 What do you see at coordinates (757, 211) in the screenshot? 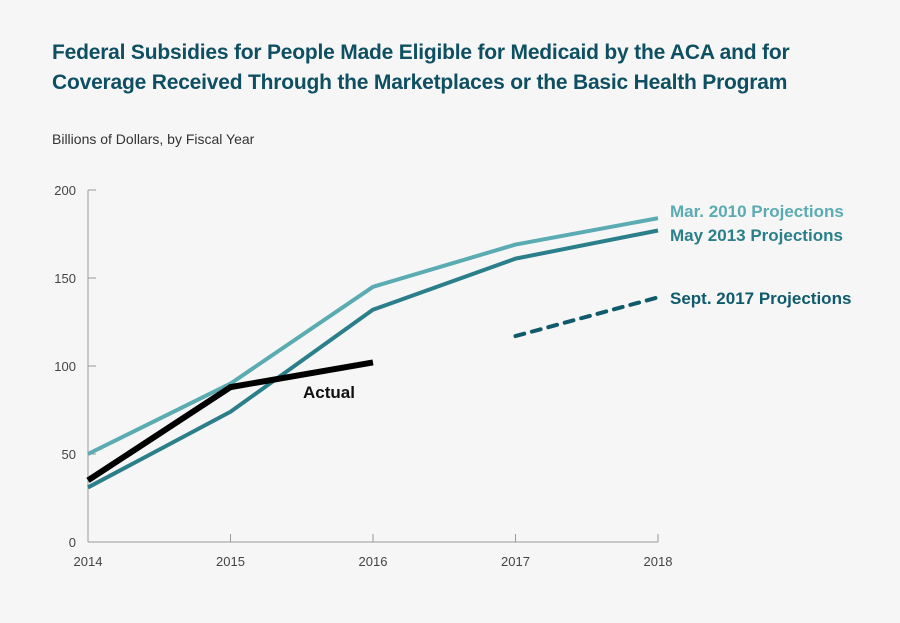
I see `series-label: Mar. 2010 Projections` at bounding box center [757, 211].